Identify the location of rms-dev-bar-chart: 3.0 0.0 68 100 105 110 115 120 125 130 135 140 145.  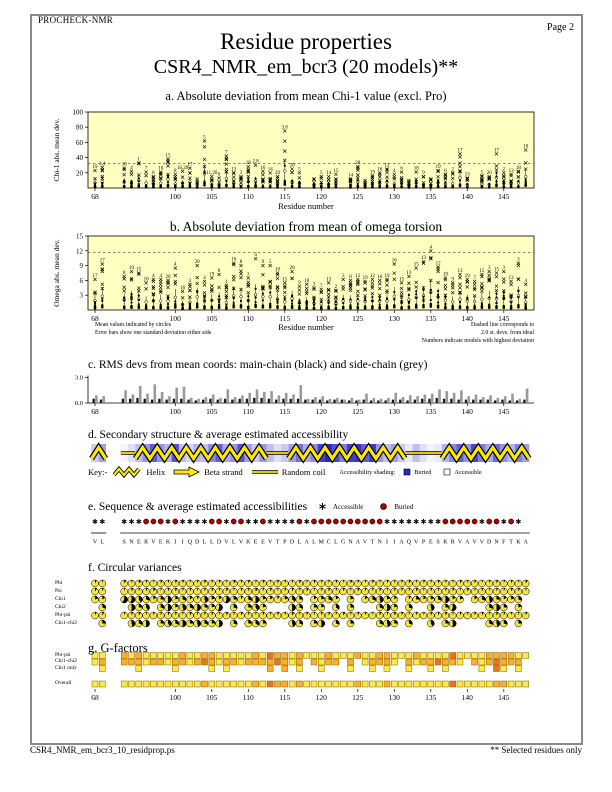
(304, 395).